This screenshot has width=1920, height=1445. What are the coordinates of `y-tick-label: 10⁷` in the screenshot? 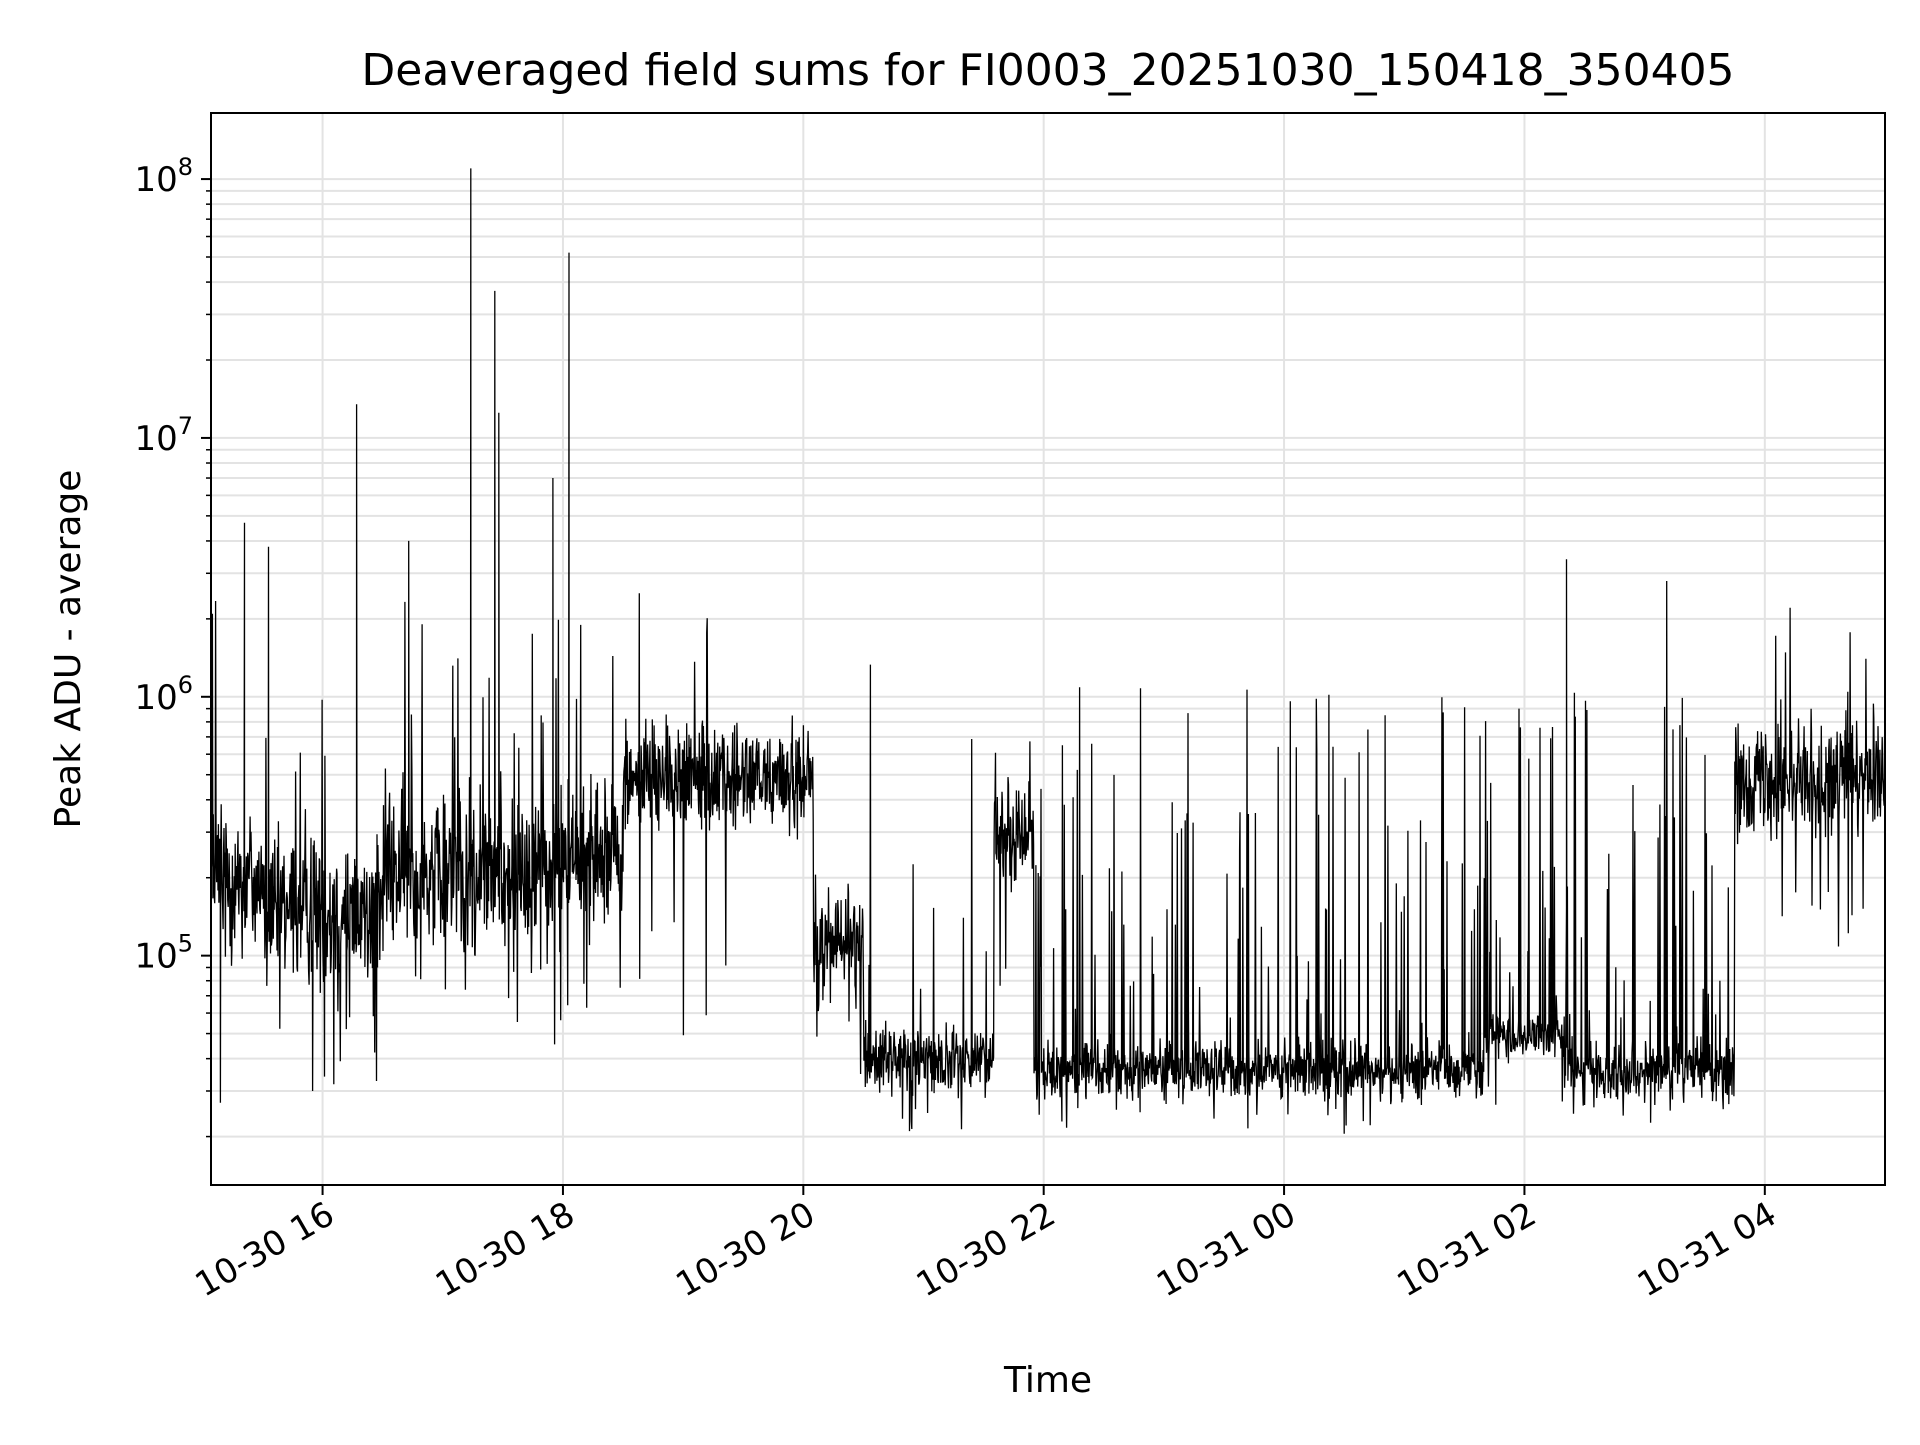 It's located at (163, 435).